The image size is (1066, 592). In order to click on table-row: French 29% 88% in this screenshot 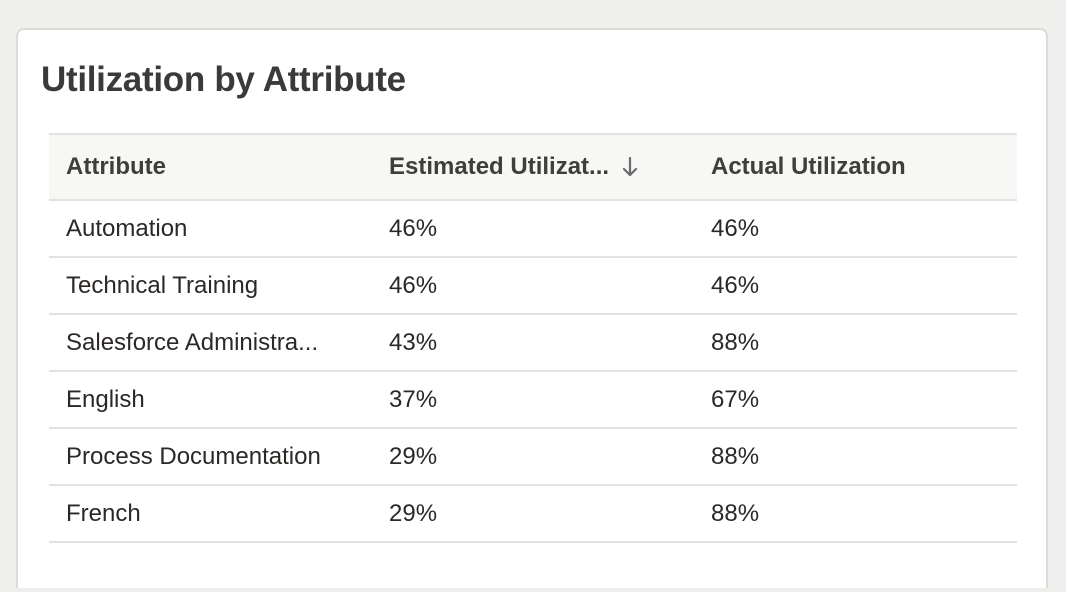, I will do `click(533, 514)`.